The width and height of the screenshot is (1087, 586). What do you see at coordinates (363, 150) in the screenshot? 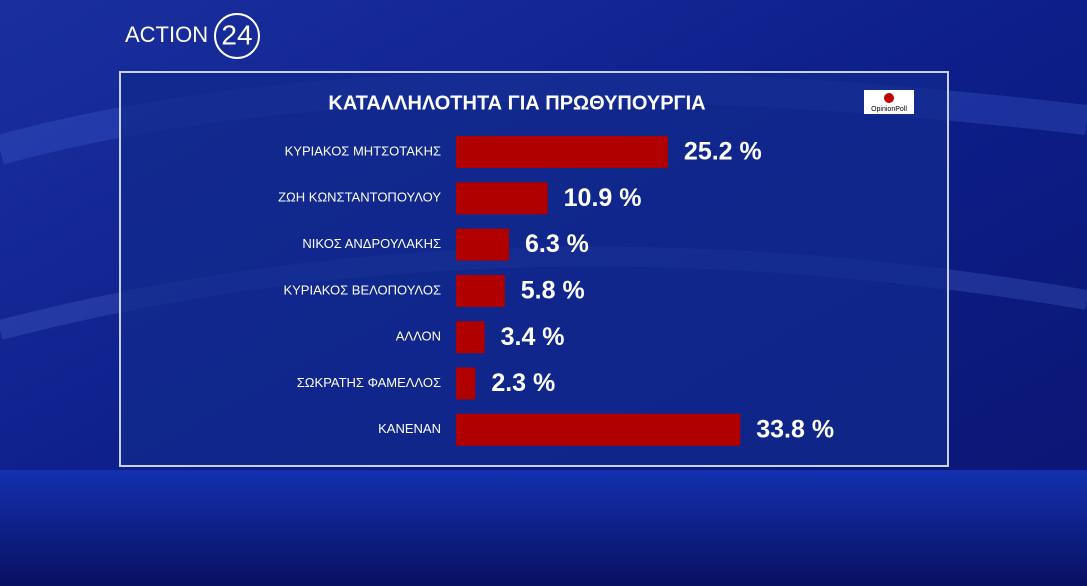
I see `category-label: ΚΥΡΙΑΚΟΣ ΜΗΤΣΟΤΑΚΗΣ` at bounding box center [363, 150].